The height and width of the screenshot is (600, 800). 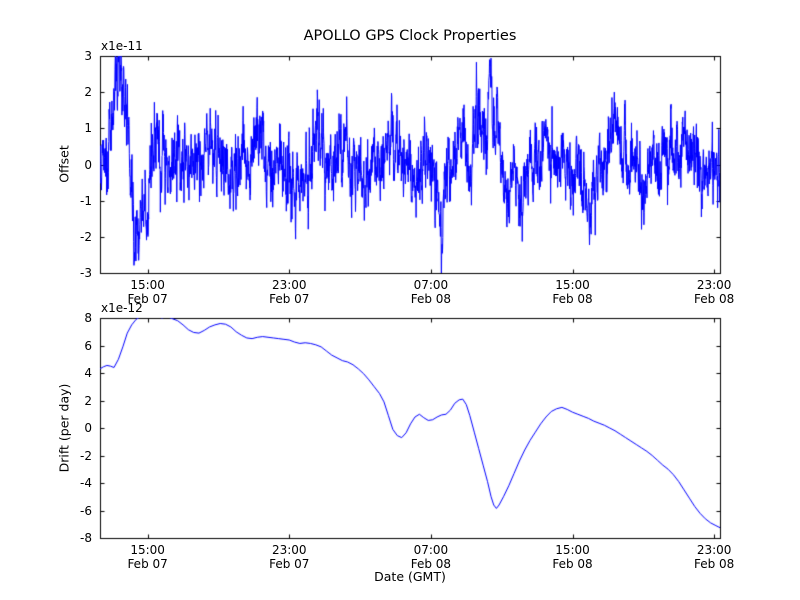 I want to click on y-tick-label: -4, so click(x=86, y=483).